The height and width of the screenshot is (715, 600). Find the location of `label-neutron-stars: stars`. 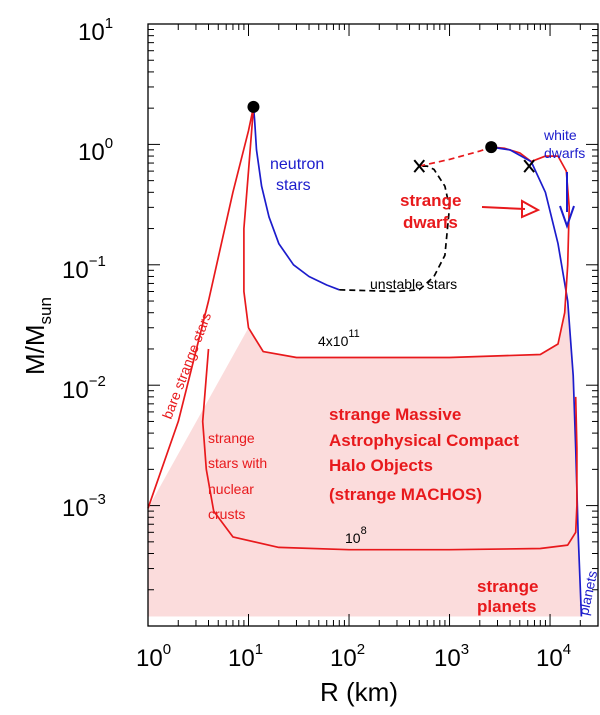

label-neutron-stars: stars is located at coordinates (293, 185).